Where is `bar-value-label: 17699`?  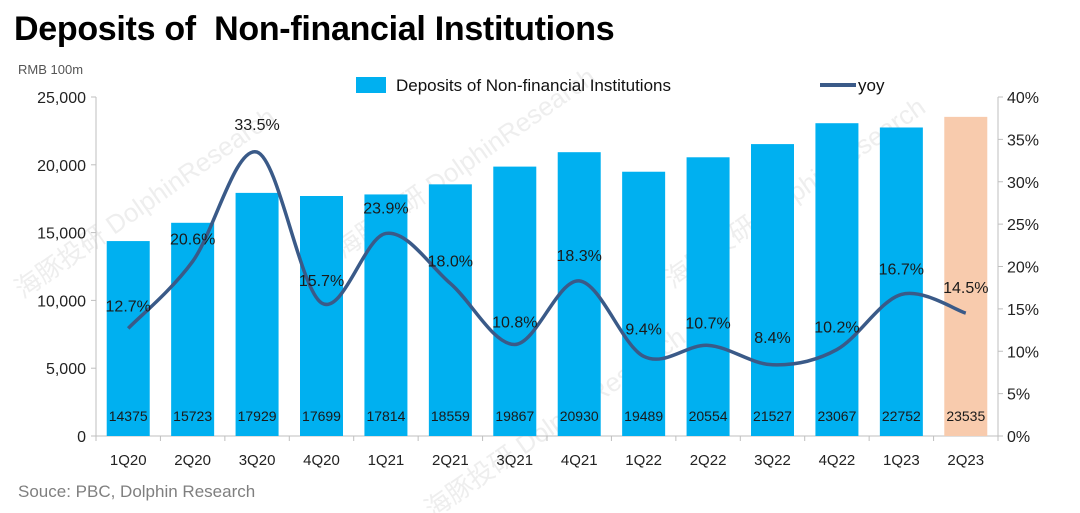 bar-value-label: 17699 is located at coordinates (321, 416).